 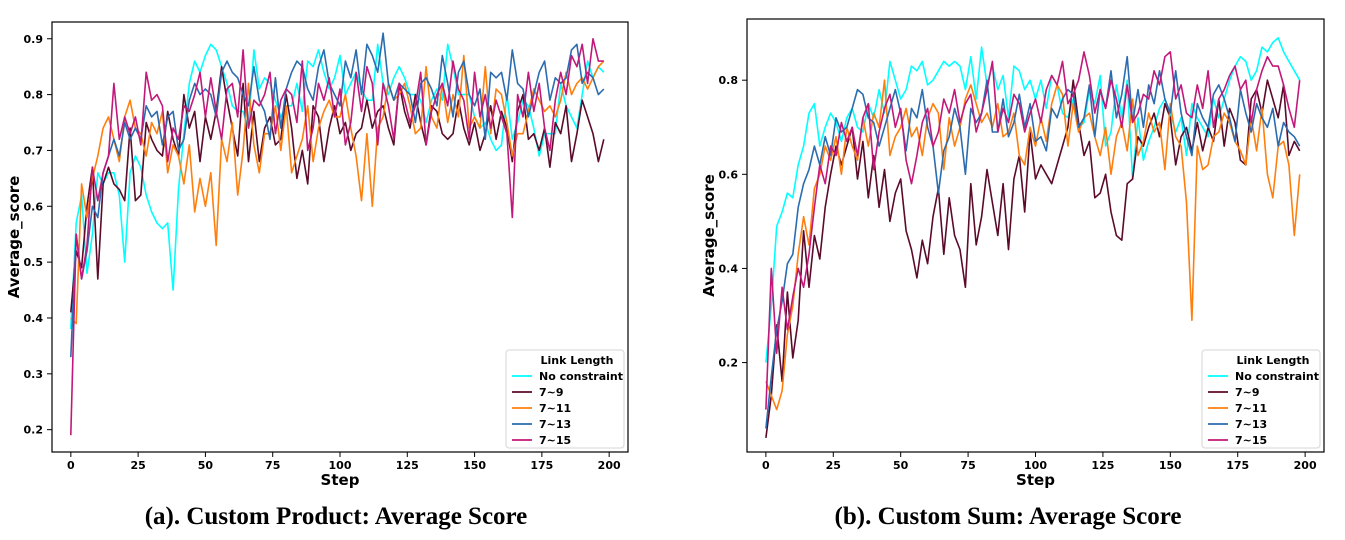 What do you see at coordinates (1237, 465) in the screenshot?
I see `chart-b-x-tick-label: 175` at bounding box center [1237, 465].